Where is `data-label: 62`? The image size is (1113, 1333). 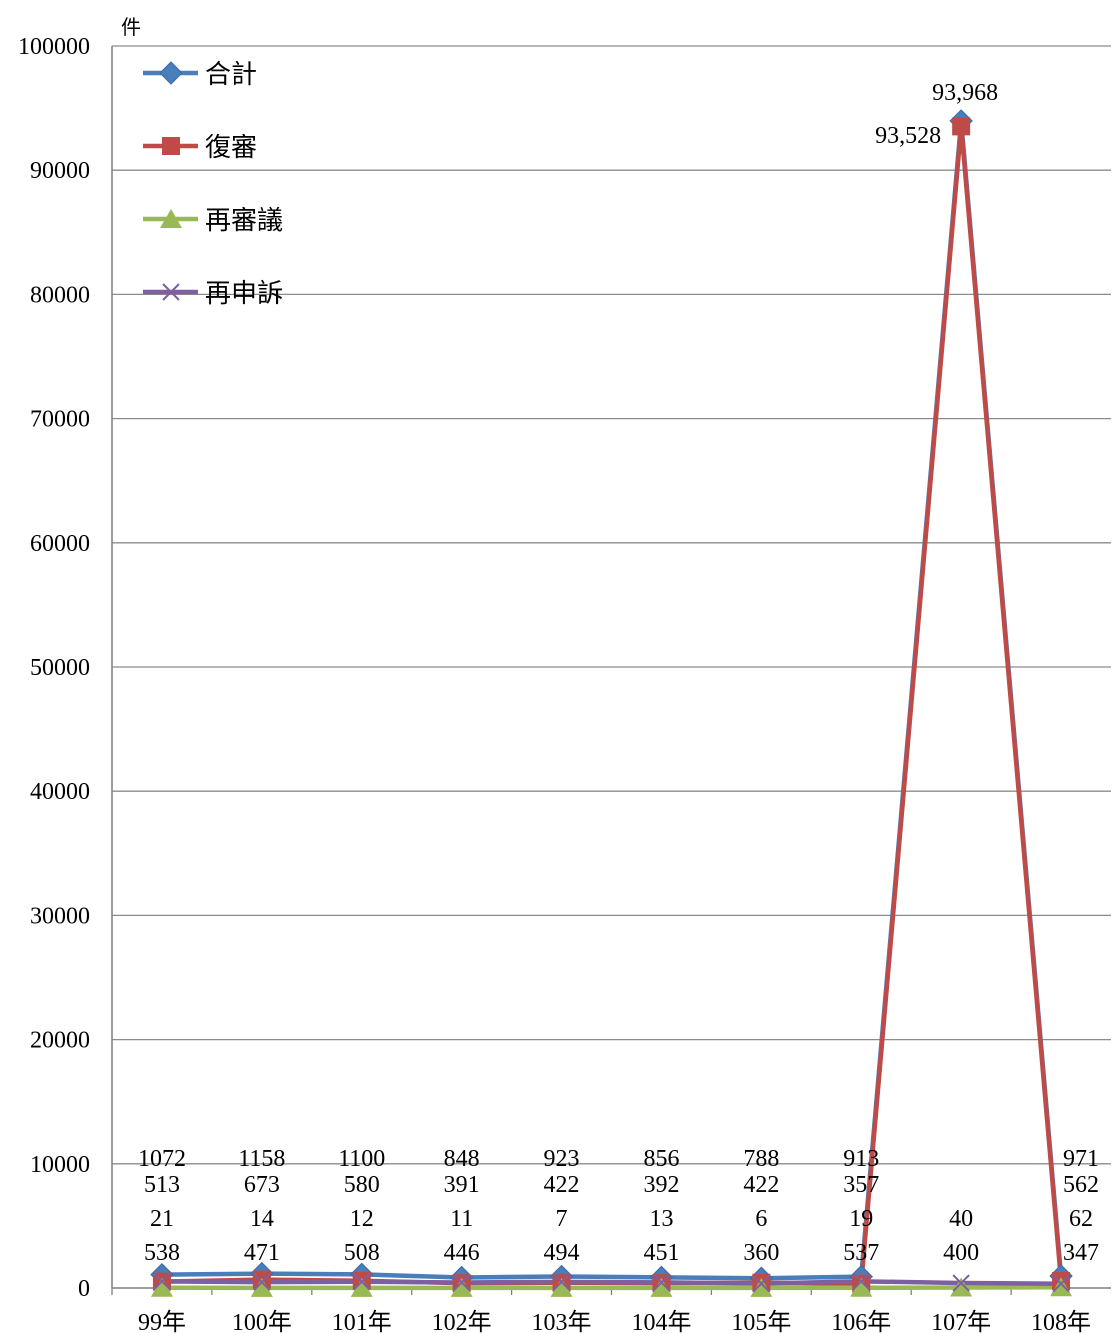 data-label: 62 is located at coordinates (1081, 1219).